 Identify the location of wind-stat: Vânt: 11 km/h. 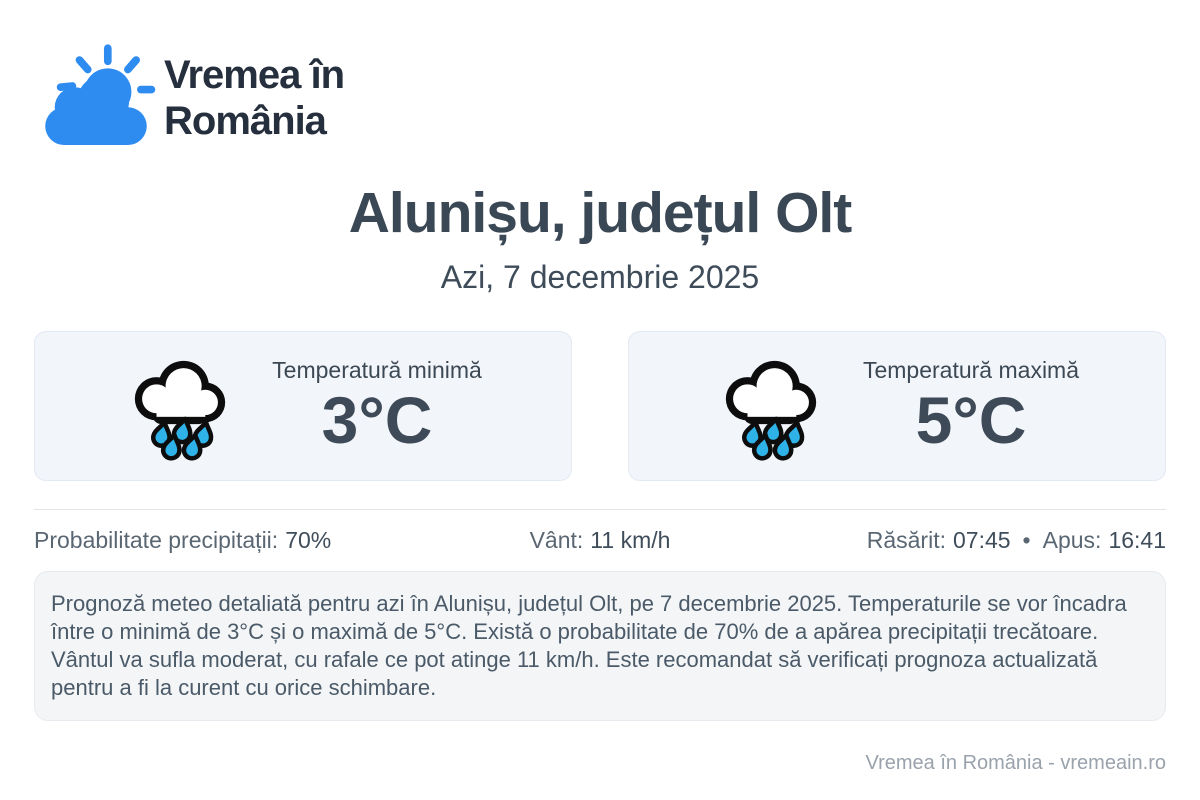
(600, 540).